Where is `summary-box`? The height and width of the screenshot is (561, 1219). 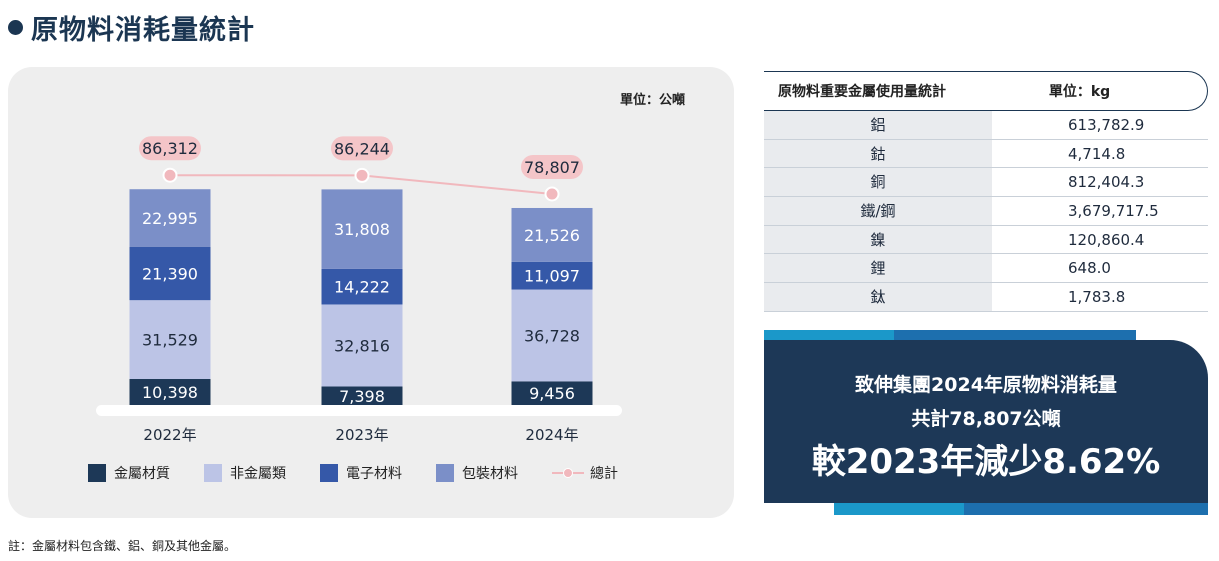 summary-box is located at coordinates (986, 421).